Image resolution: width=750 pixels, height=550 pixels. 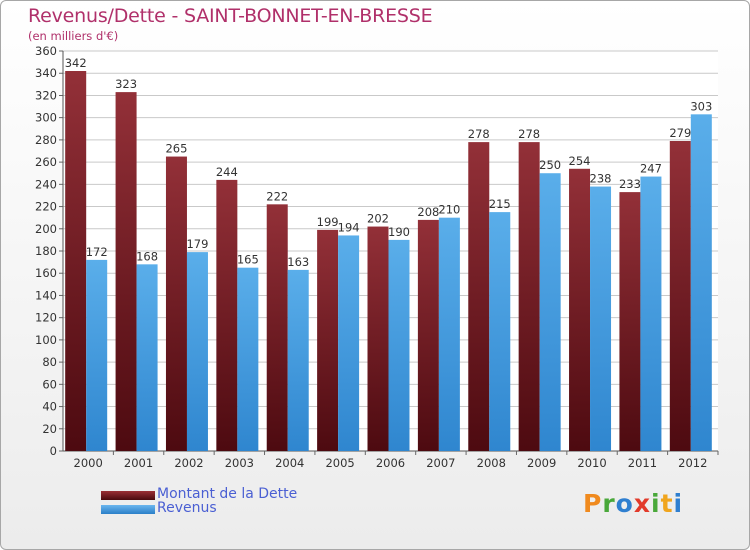 I want to click on x-tick-label: 2001, so click(x=138, y=463).